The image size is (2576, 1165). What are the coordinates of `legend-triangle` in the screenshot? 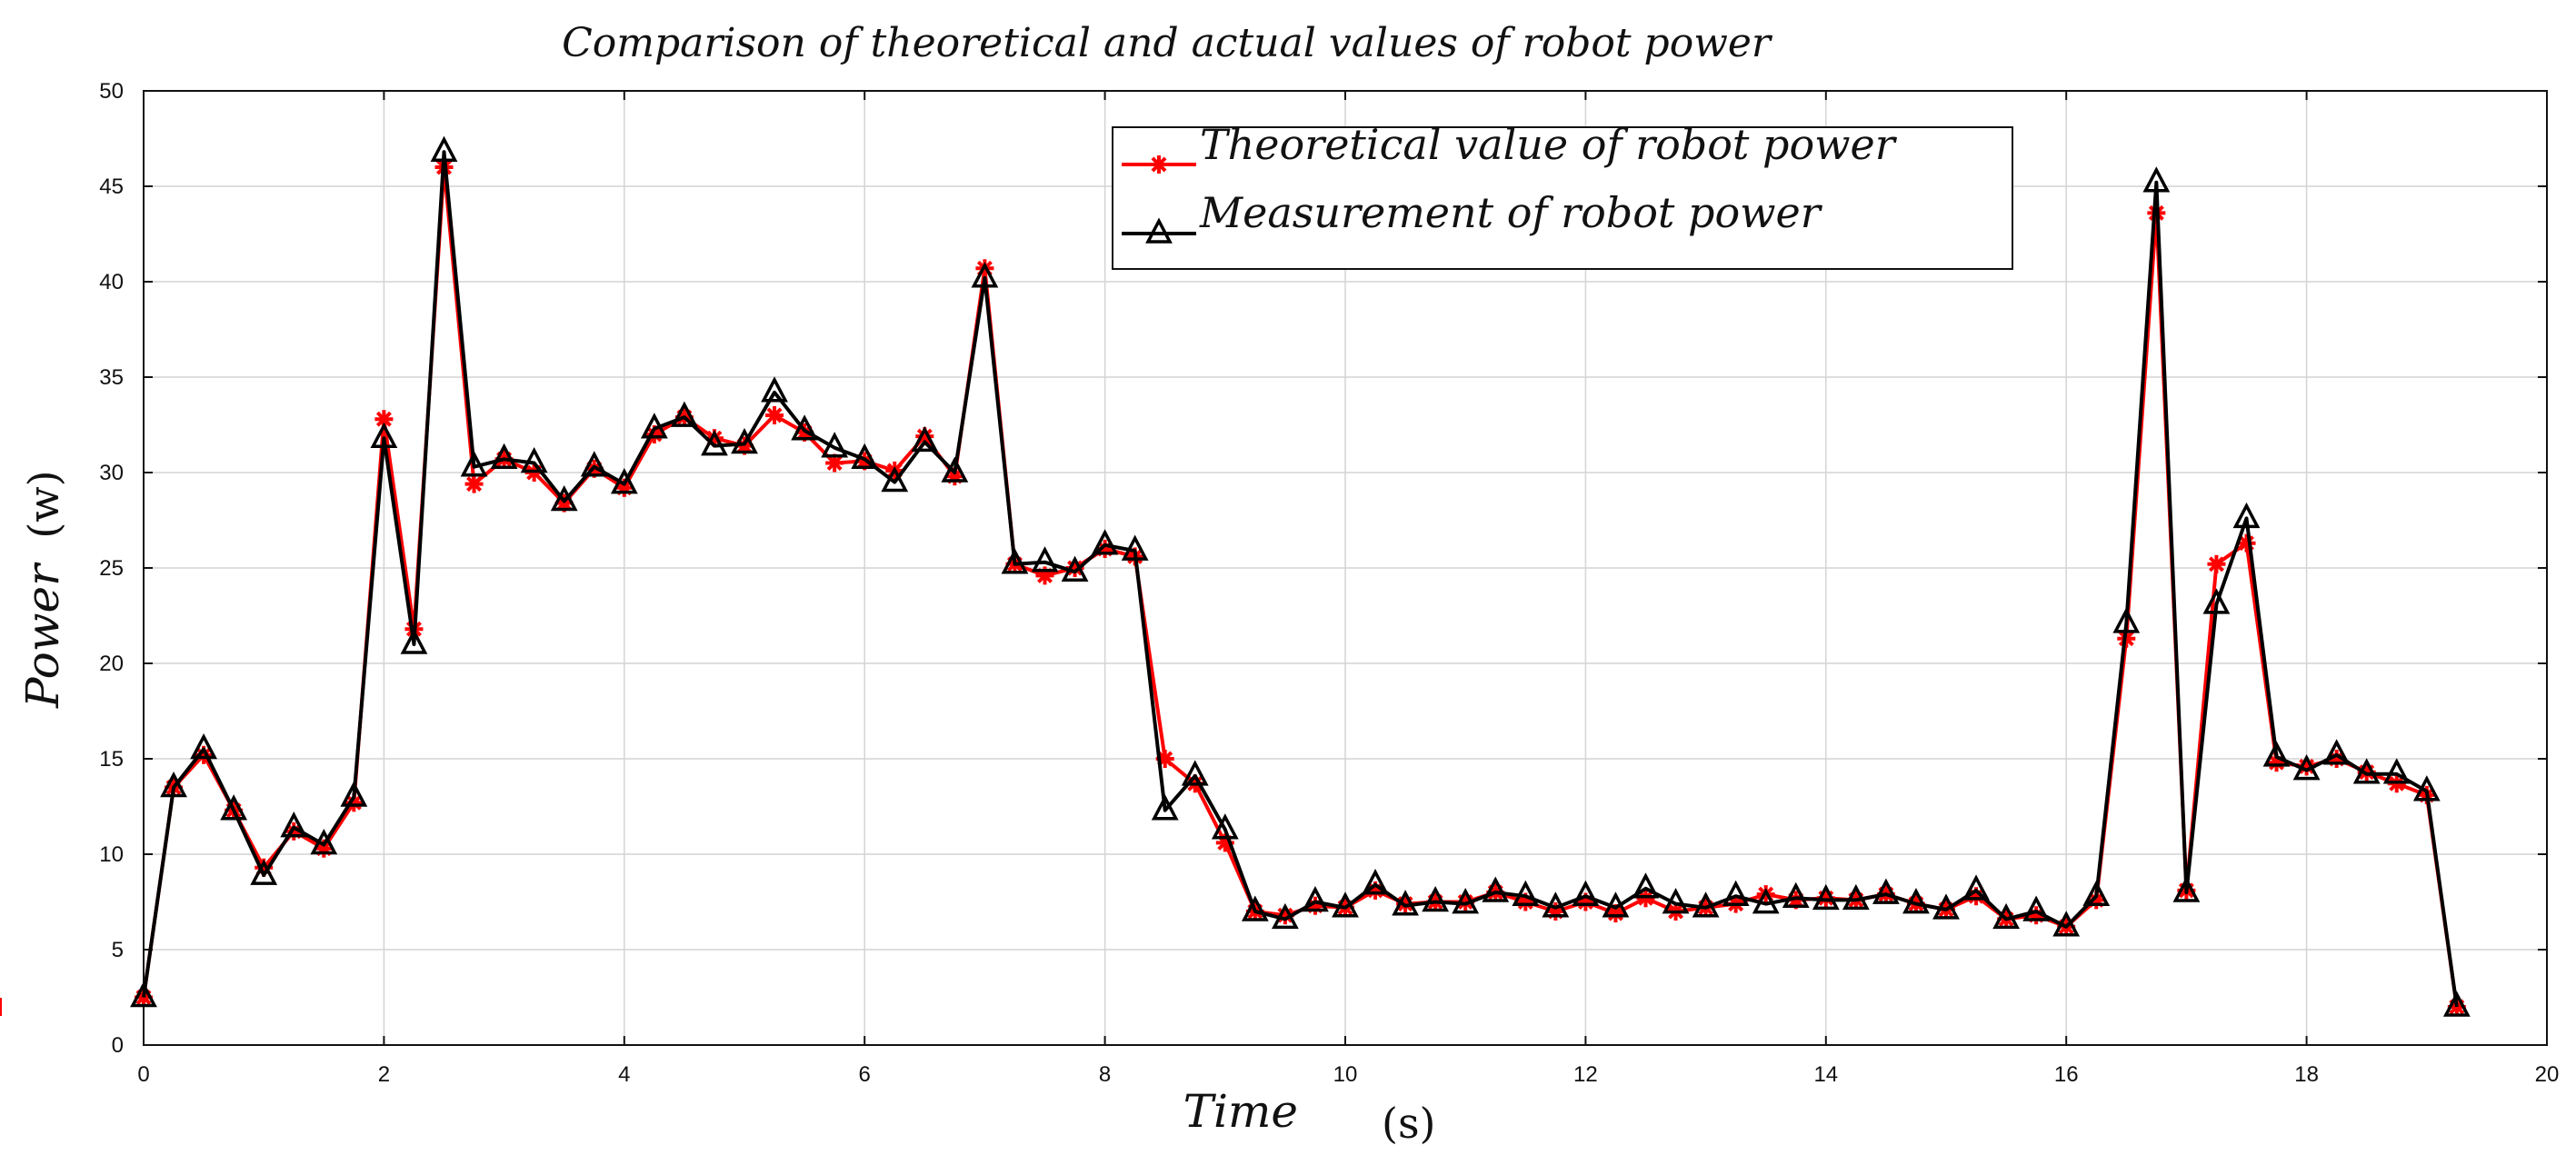 It's located at (1159, 230).